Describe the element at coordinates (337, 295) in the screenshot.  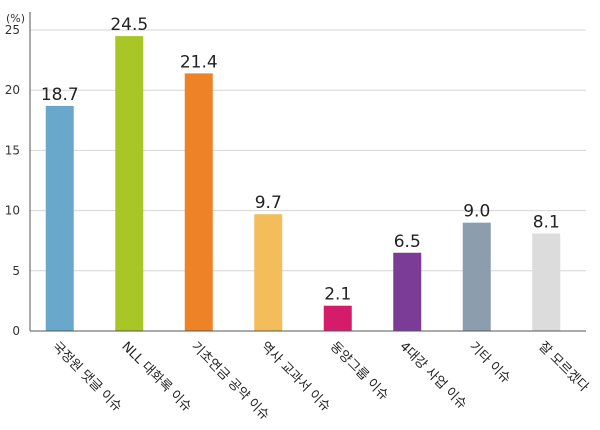
I see `data-label: 2.1` at that location.